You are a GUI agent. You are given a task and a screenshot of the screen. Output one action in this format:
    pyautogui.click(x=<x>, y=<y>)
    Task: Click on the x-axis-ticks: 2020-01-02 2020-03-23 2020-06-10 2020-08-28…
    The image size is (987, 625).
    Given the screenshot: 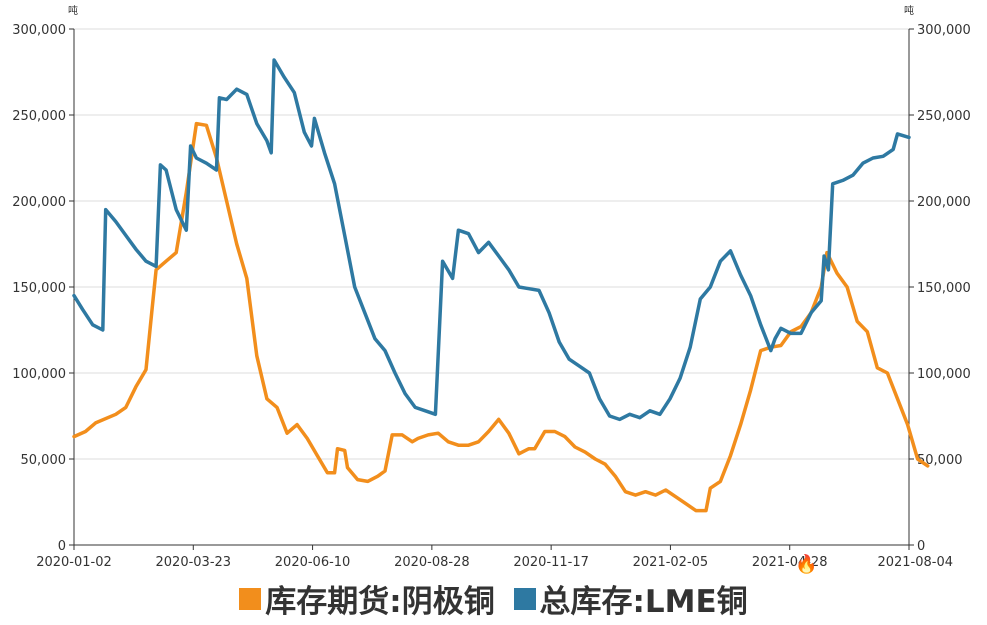 What is the action you would take?
    pyautogui.click(x=494, y=562)
    